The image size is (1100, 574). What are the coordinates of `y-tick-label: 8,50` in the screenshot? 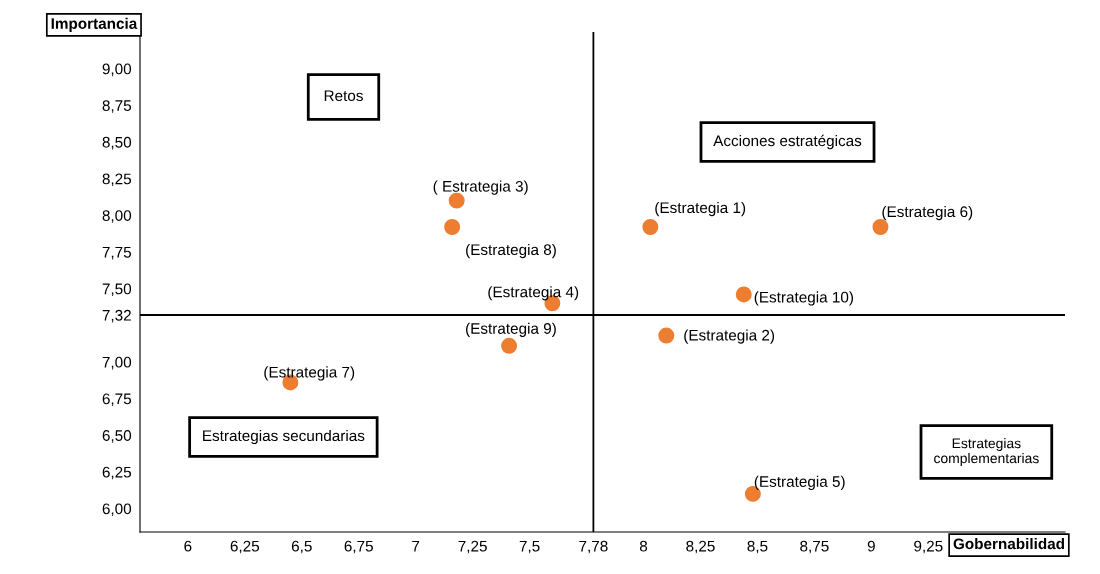 It's located at (117, 143).